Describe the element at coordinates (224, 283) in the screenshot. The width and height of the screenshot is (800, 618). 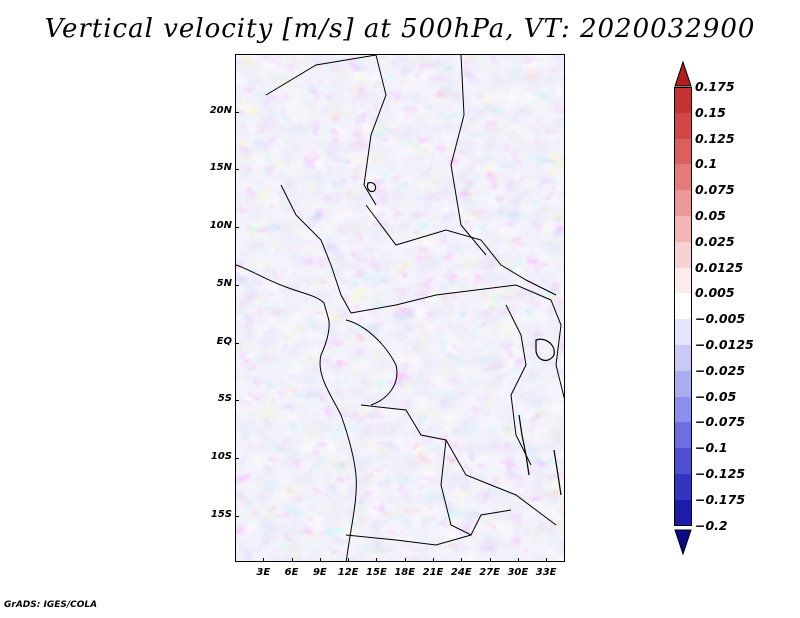
I see `lat-label: 5N` at that location.